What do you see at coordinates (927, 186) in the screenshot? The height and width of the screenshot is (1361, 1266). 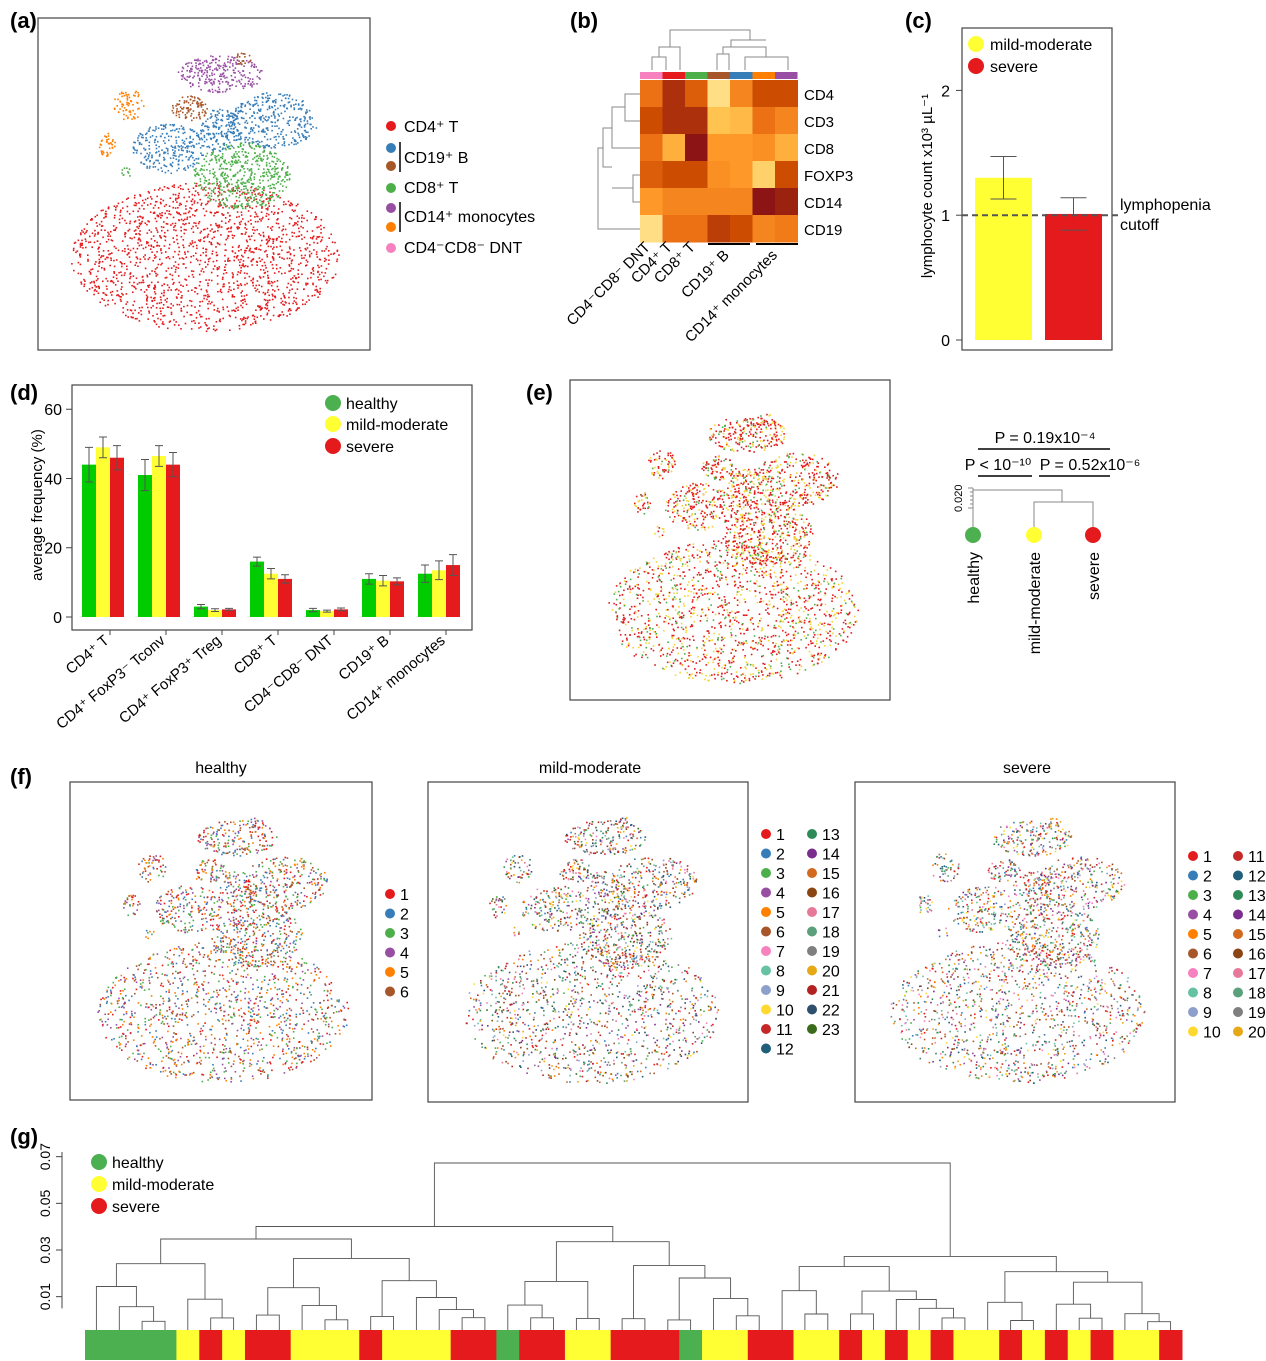 I see `ylabel-c: lymphocyte count x10³ µL⁻¹` at bounding box center [927, 186].